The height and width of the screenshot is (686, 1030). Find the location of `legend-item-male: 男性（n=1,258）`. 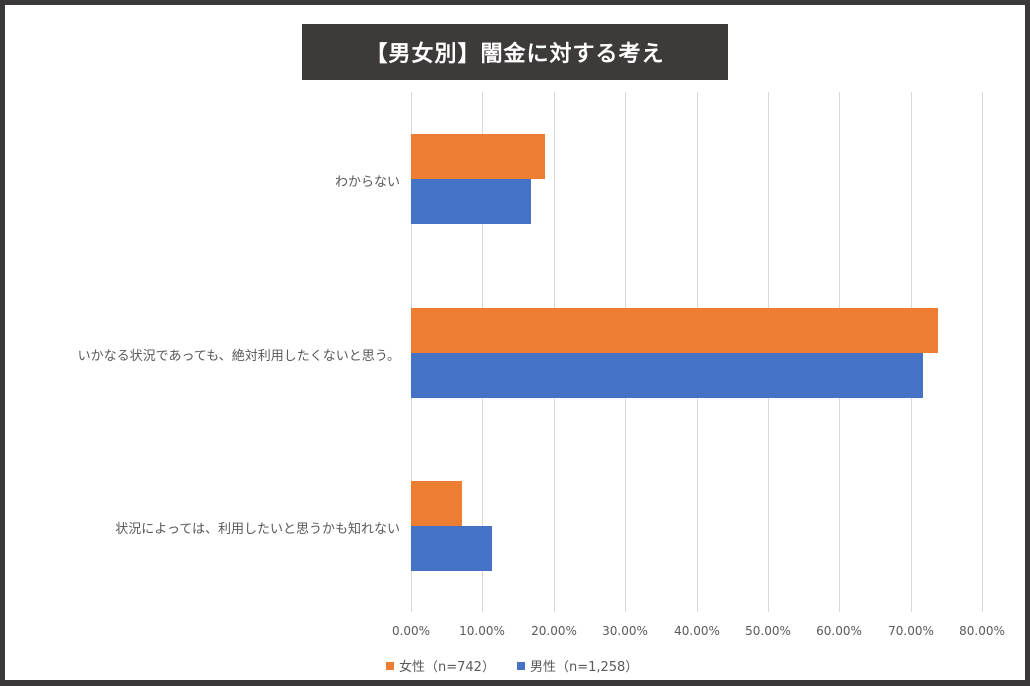

legend-item-male: 男性（n=1,258） is located at coordinates (577, 665).